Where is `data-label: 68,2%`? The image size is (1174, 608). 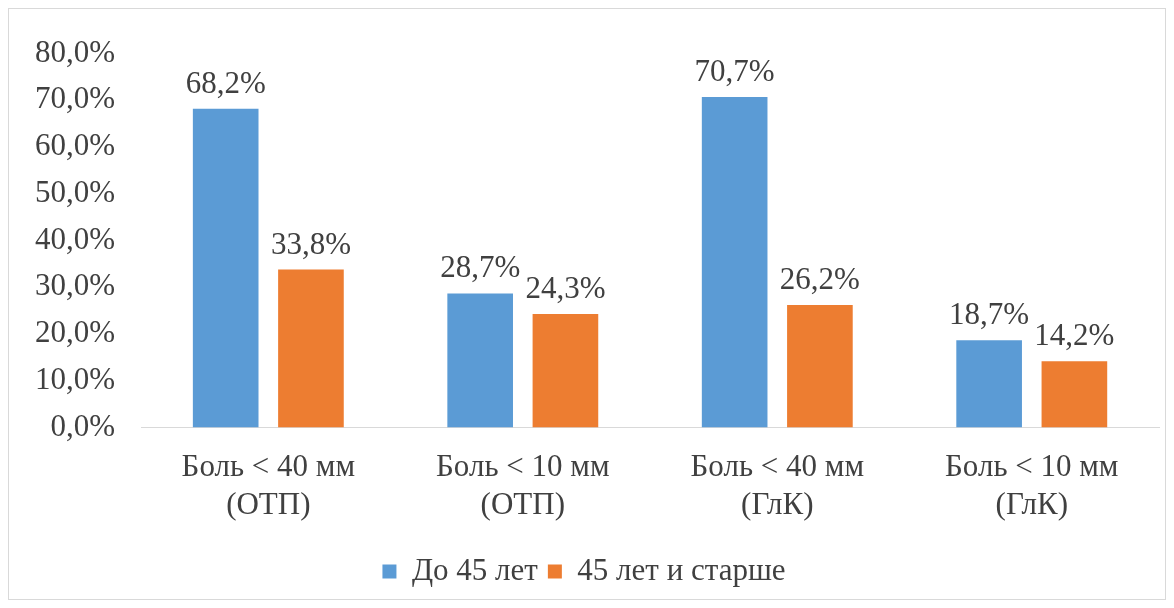
data-label: 68,2% is located at coordinates (225, 82).